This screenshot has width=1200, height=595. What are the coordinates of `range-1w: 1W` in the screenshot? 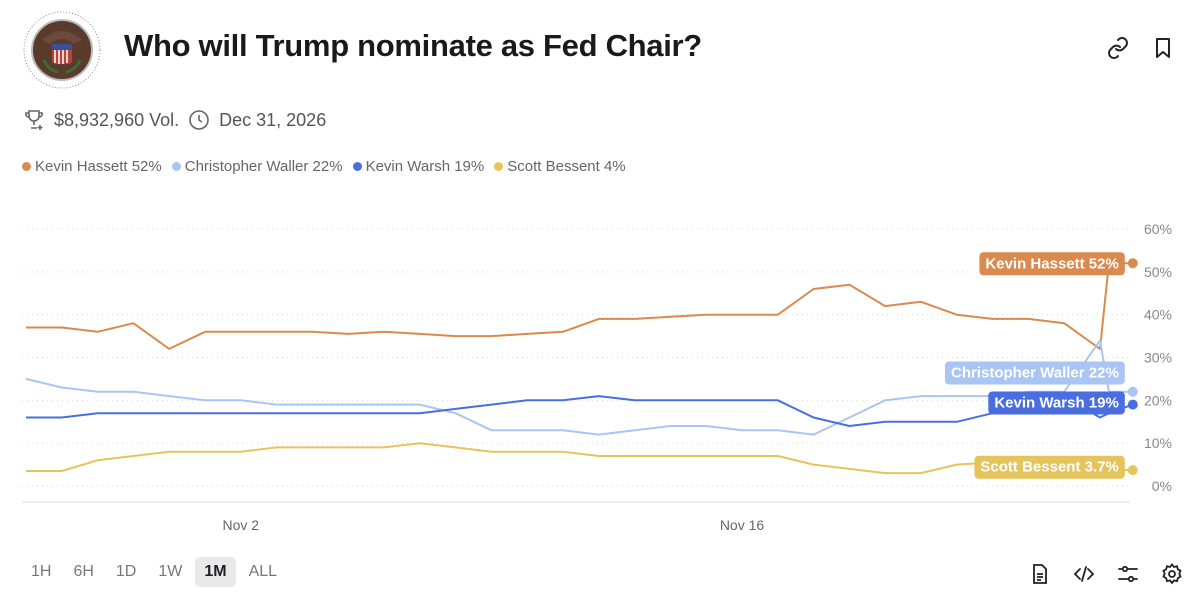 It's located at (170, 571).